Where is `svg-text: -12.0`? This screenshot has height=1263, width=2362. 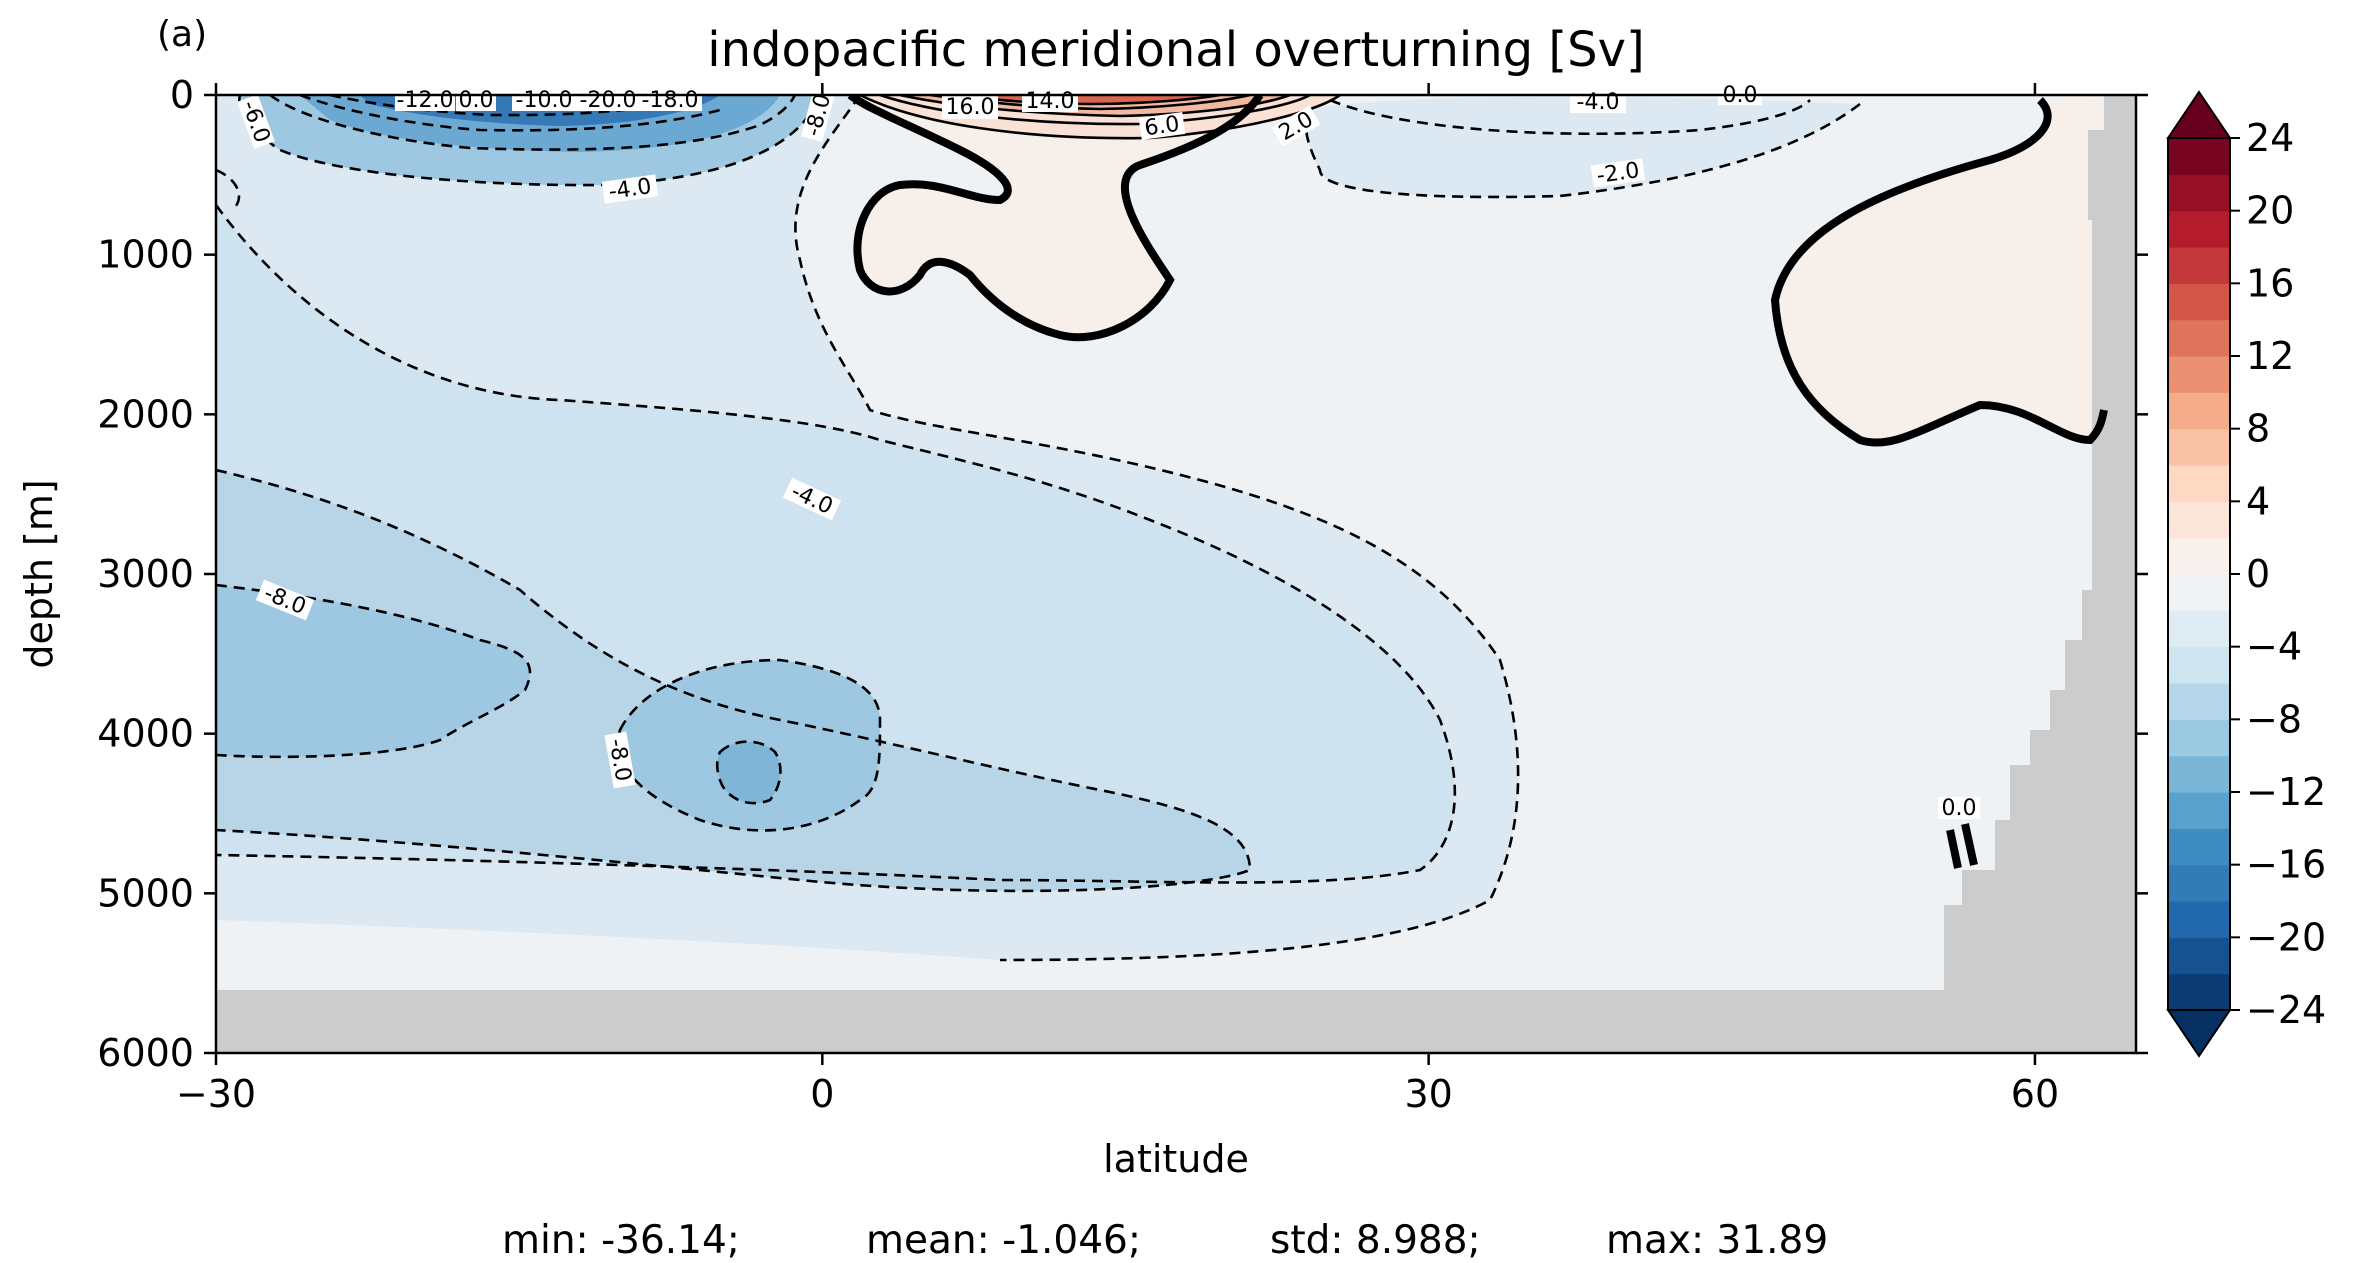 svg-text: -12.0 is located at coordinates (425, 100).